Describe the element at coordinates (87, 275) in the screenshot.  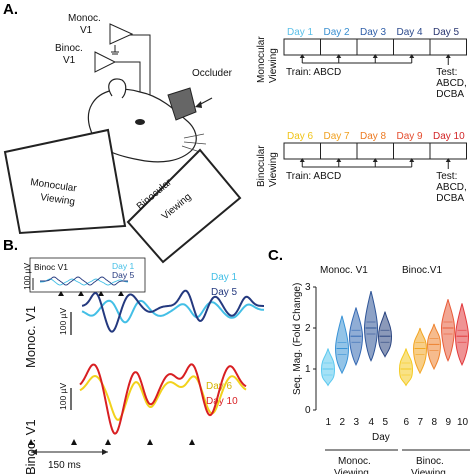
I see `inset-frame` at that location.